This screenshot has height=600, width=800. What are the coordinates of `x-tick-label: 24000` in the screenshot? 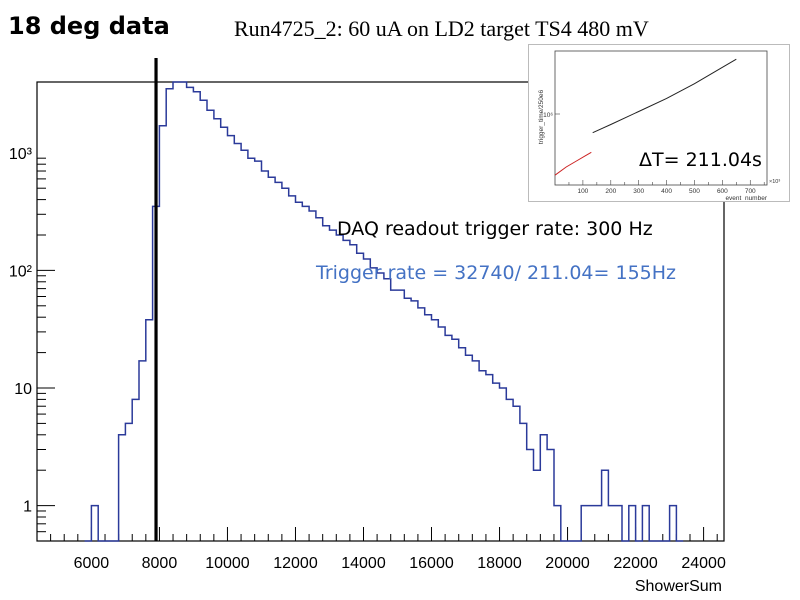 It's located at (703, 563).